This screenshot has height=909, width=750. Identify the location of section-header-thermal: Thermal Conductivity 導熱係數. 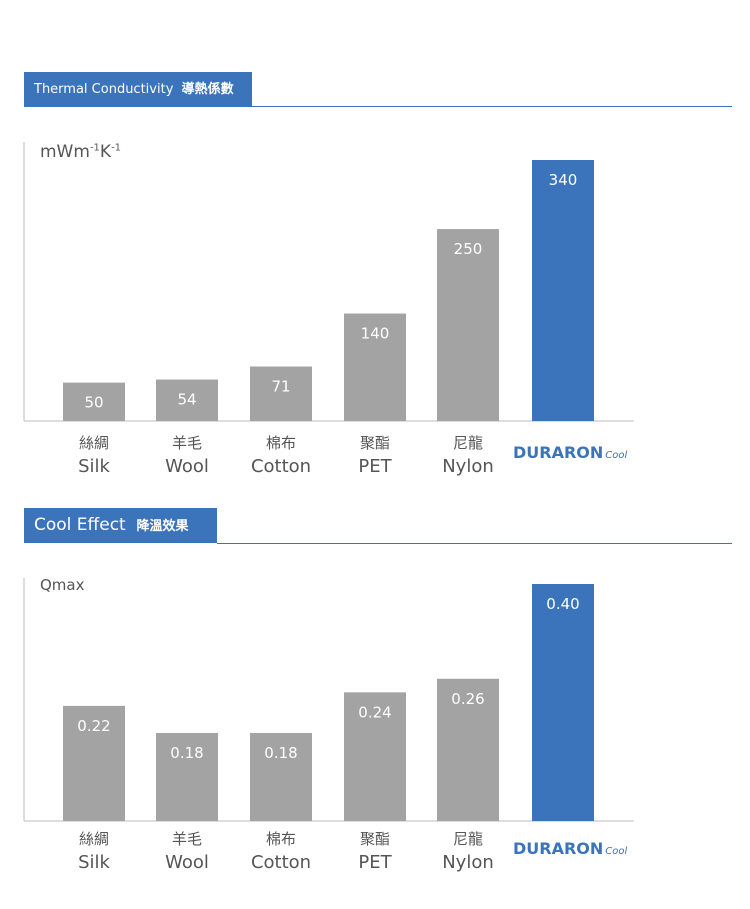
(138, 89).